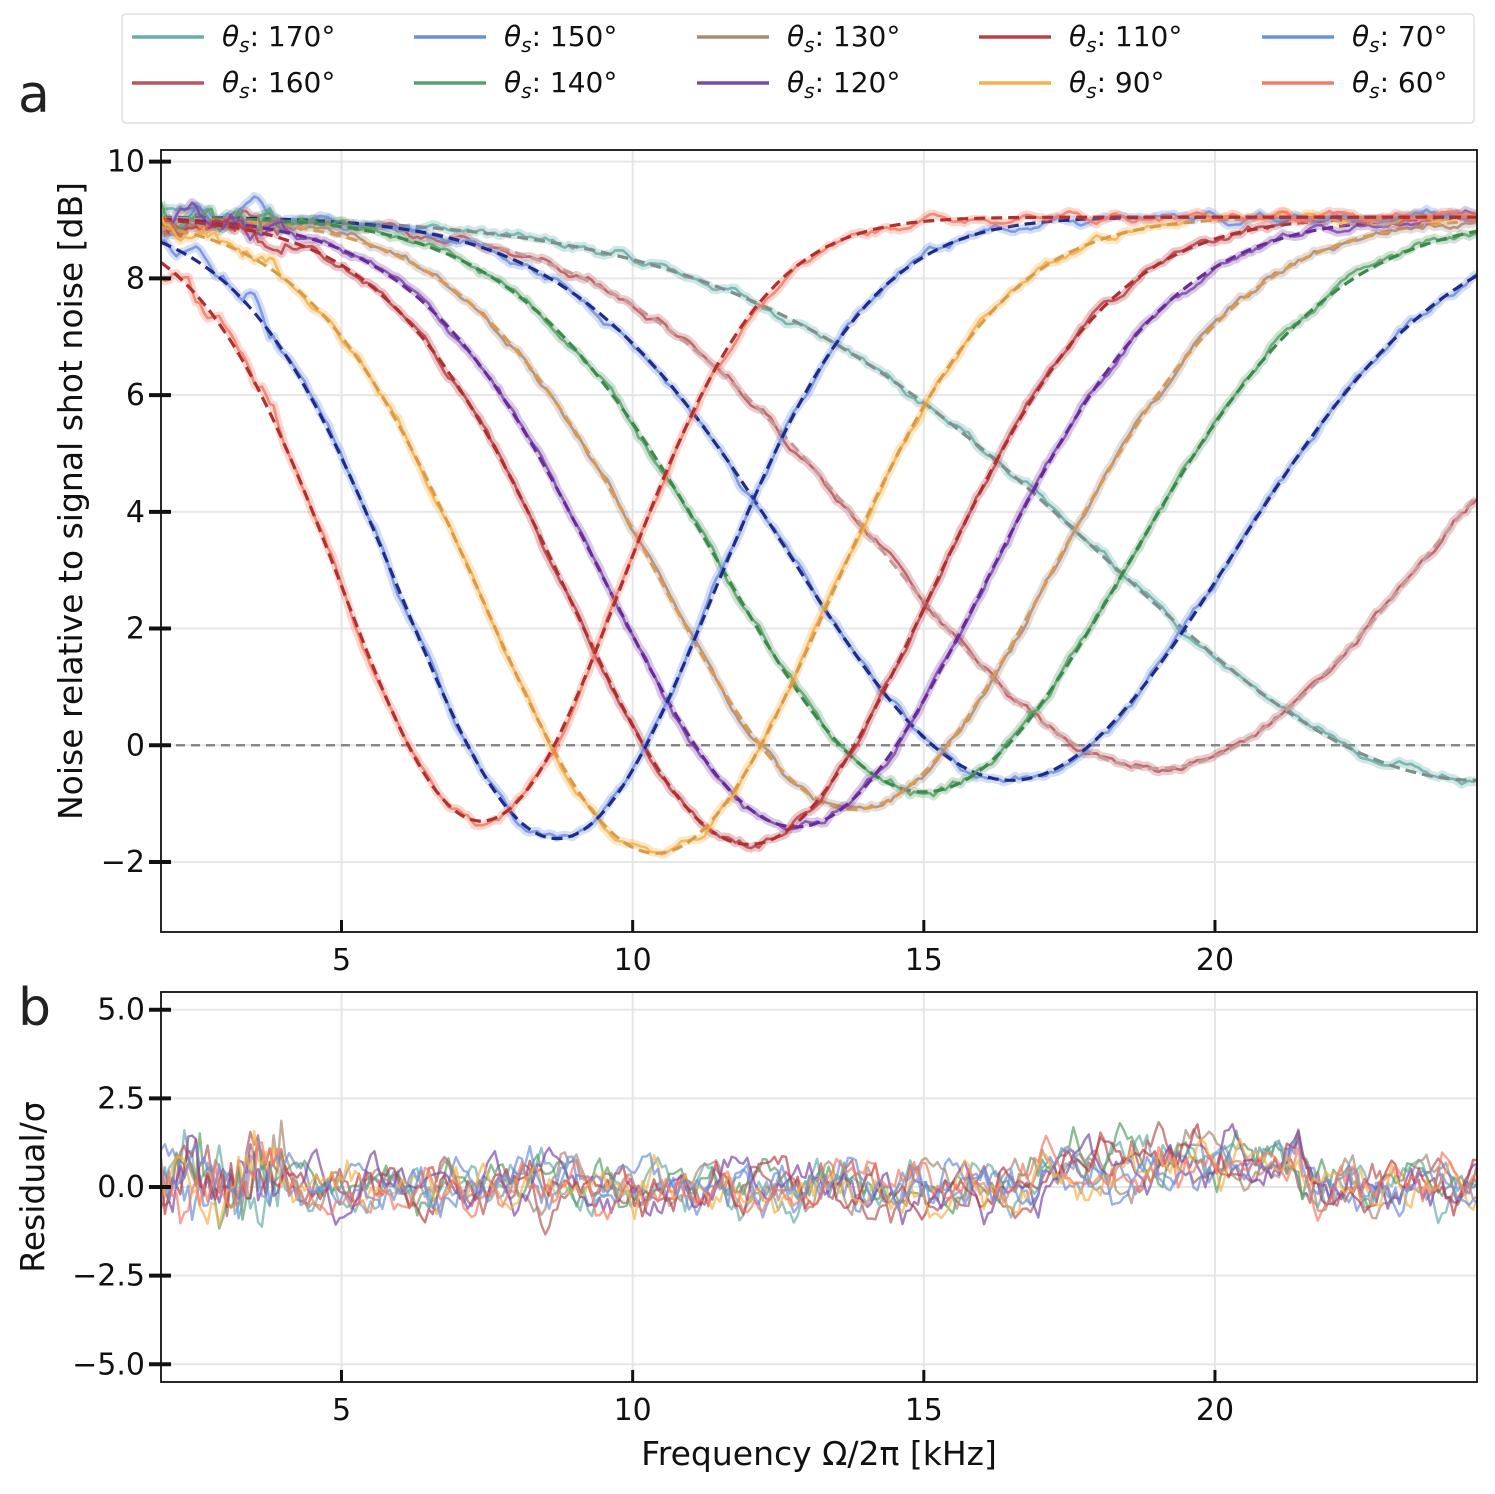 This screenshot has height=1494, width=1495. What do you see at coordinates (1131, 82) in the screenshot?
I see `legend-value: : 90°` at bounding box center [1131, 82].